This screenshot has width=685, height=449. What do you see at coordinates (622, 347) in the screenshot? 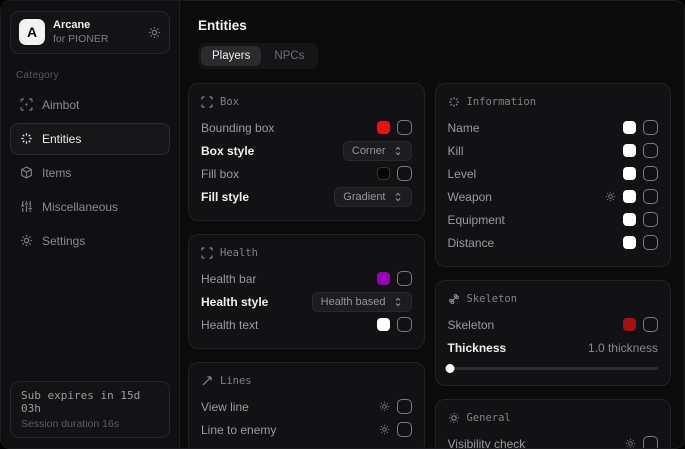
I see `thickness-value: 1.0 thickness` at bounding box center [622, 347].